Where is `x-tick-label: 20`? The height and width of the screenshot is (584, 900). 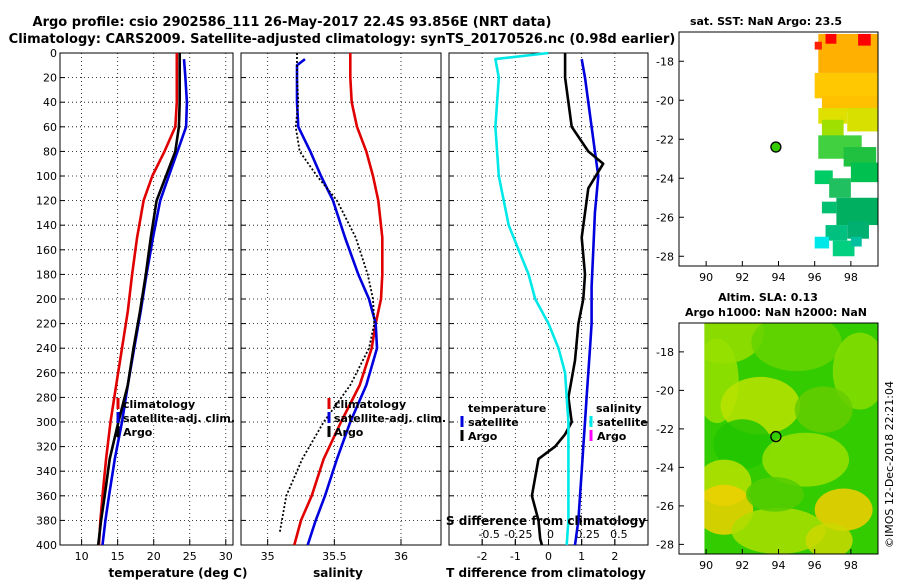 x-tick-label: 20 is located at coordinates (154, 556).